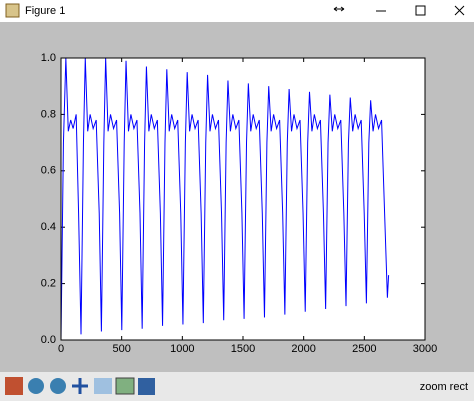 This screenshot has height=406, width=474. I want to click on subplots-button, so click(125, 386).